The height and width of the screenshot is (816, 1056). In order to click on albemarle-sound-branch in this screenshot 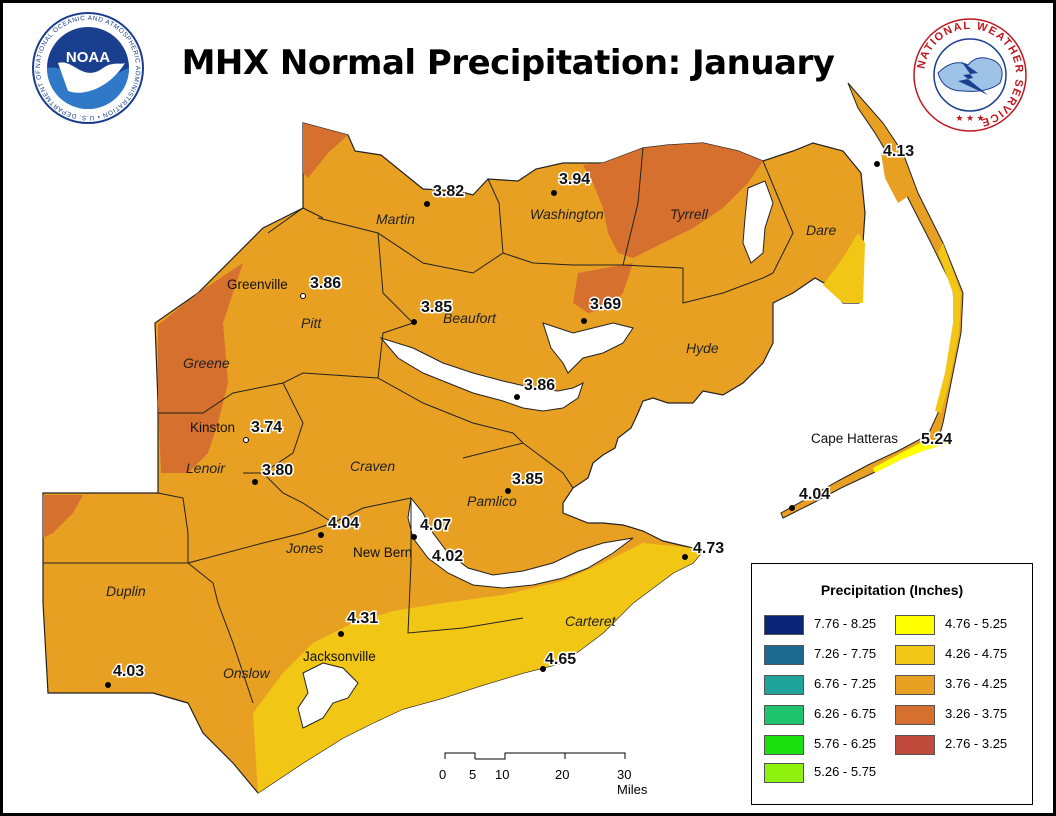, I will do `click(758, 222)`.